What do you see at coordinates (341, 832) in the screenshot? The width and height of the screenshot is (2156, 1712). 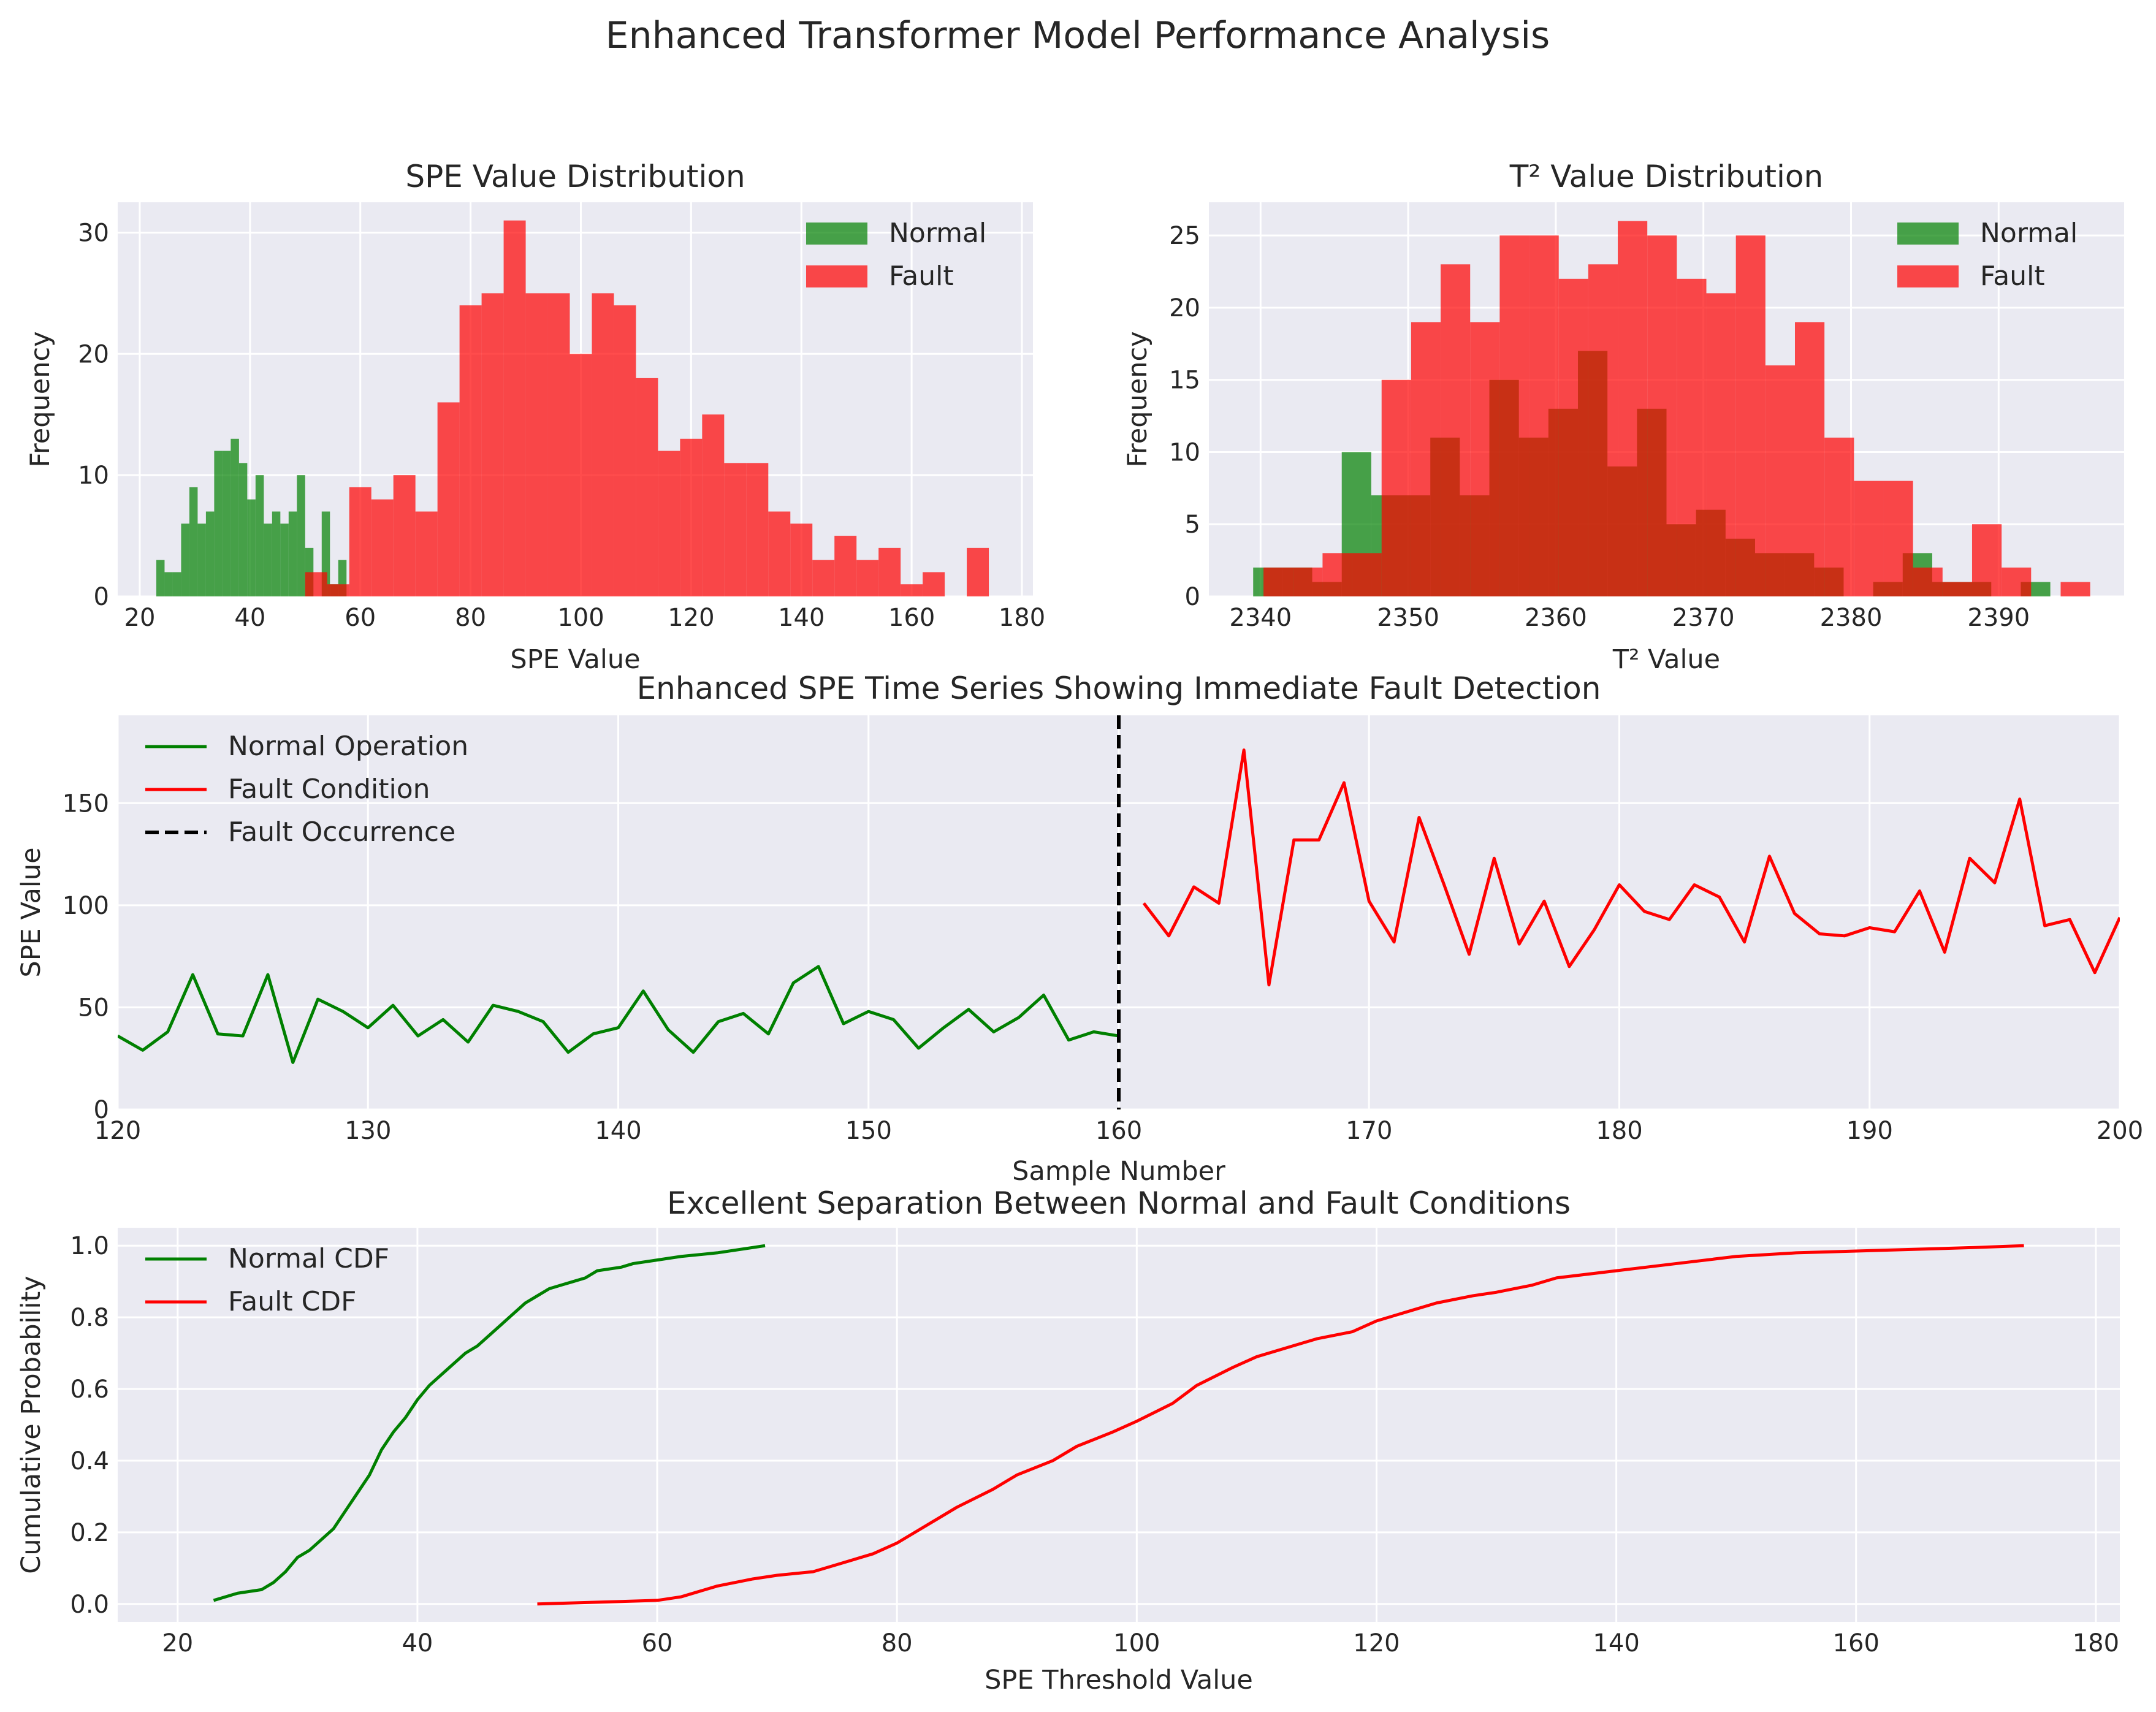 I see `legend-label: Fault Occurrence` at bounding box center [341, 832].